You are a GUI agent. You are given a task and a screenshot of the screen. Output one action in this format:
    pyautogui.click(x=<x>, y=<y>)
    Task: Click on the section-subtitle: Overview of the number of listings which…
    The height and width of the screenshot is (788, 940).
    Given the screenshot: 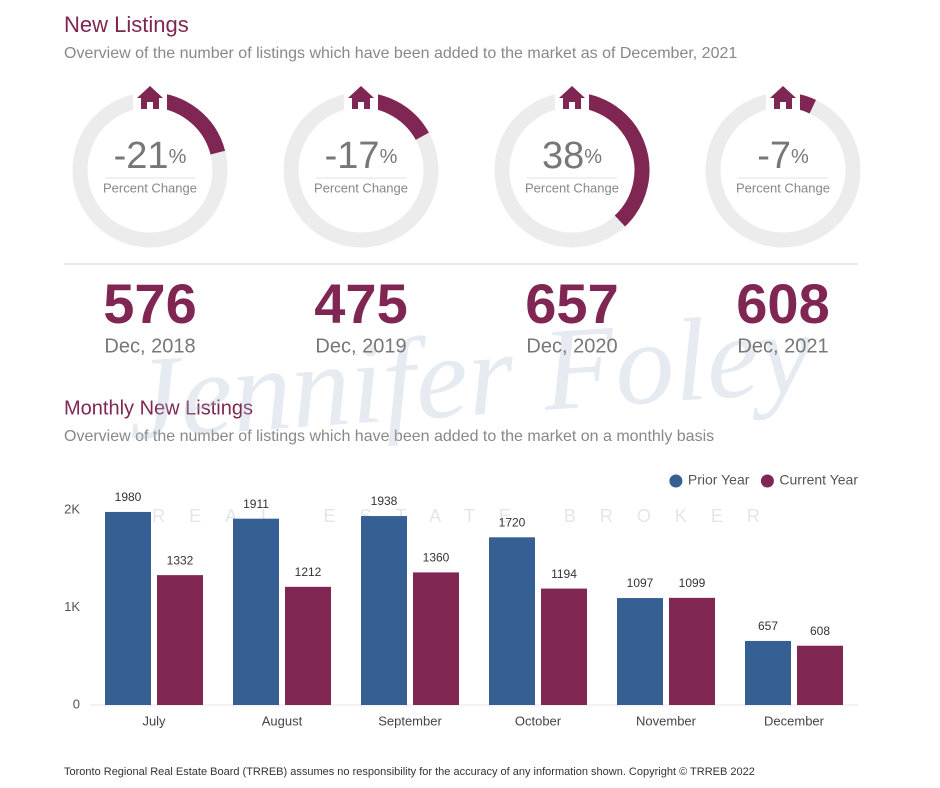 What is the action you would take?
    pyautogui.click(x=400, y=53)
    